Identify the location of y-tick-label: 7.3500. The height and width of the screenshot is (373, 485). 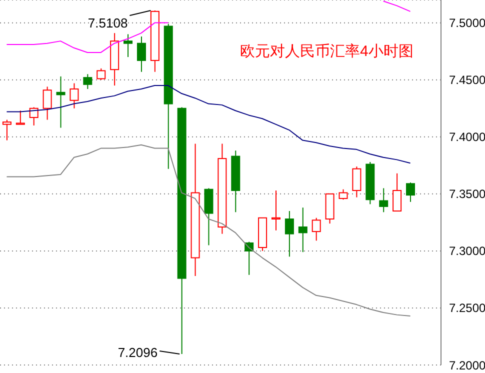
(467, 194).